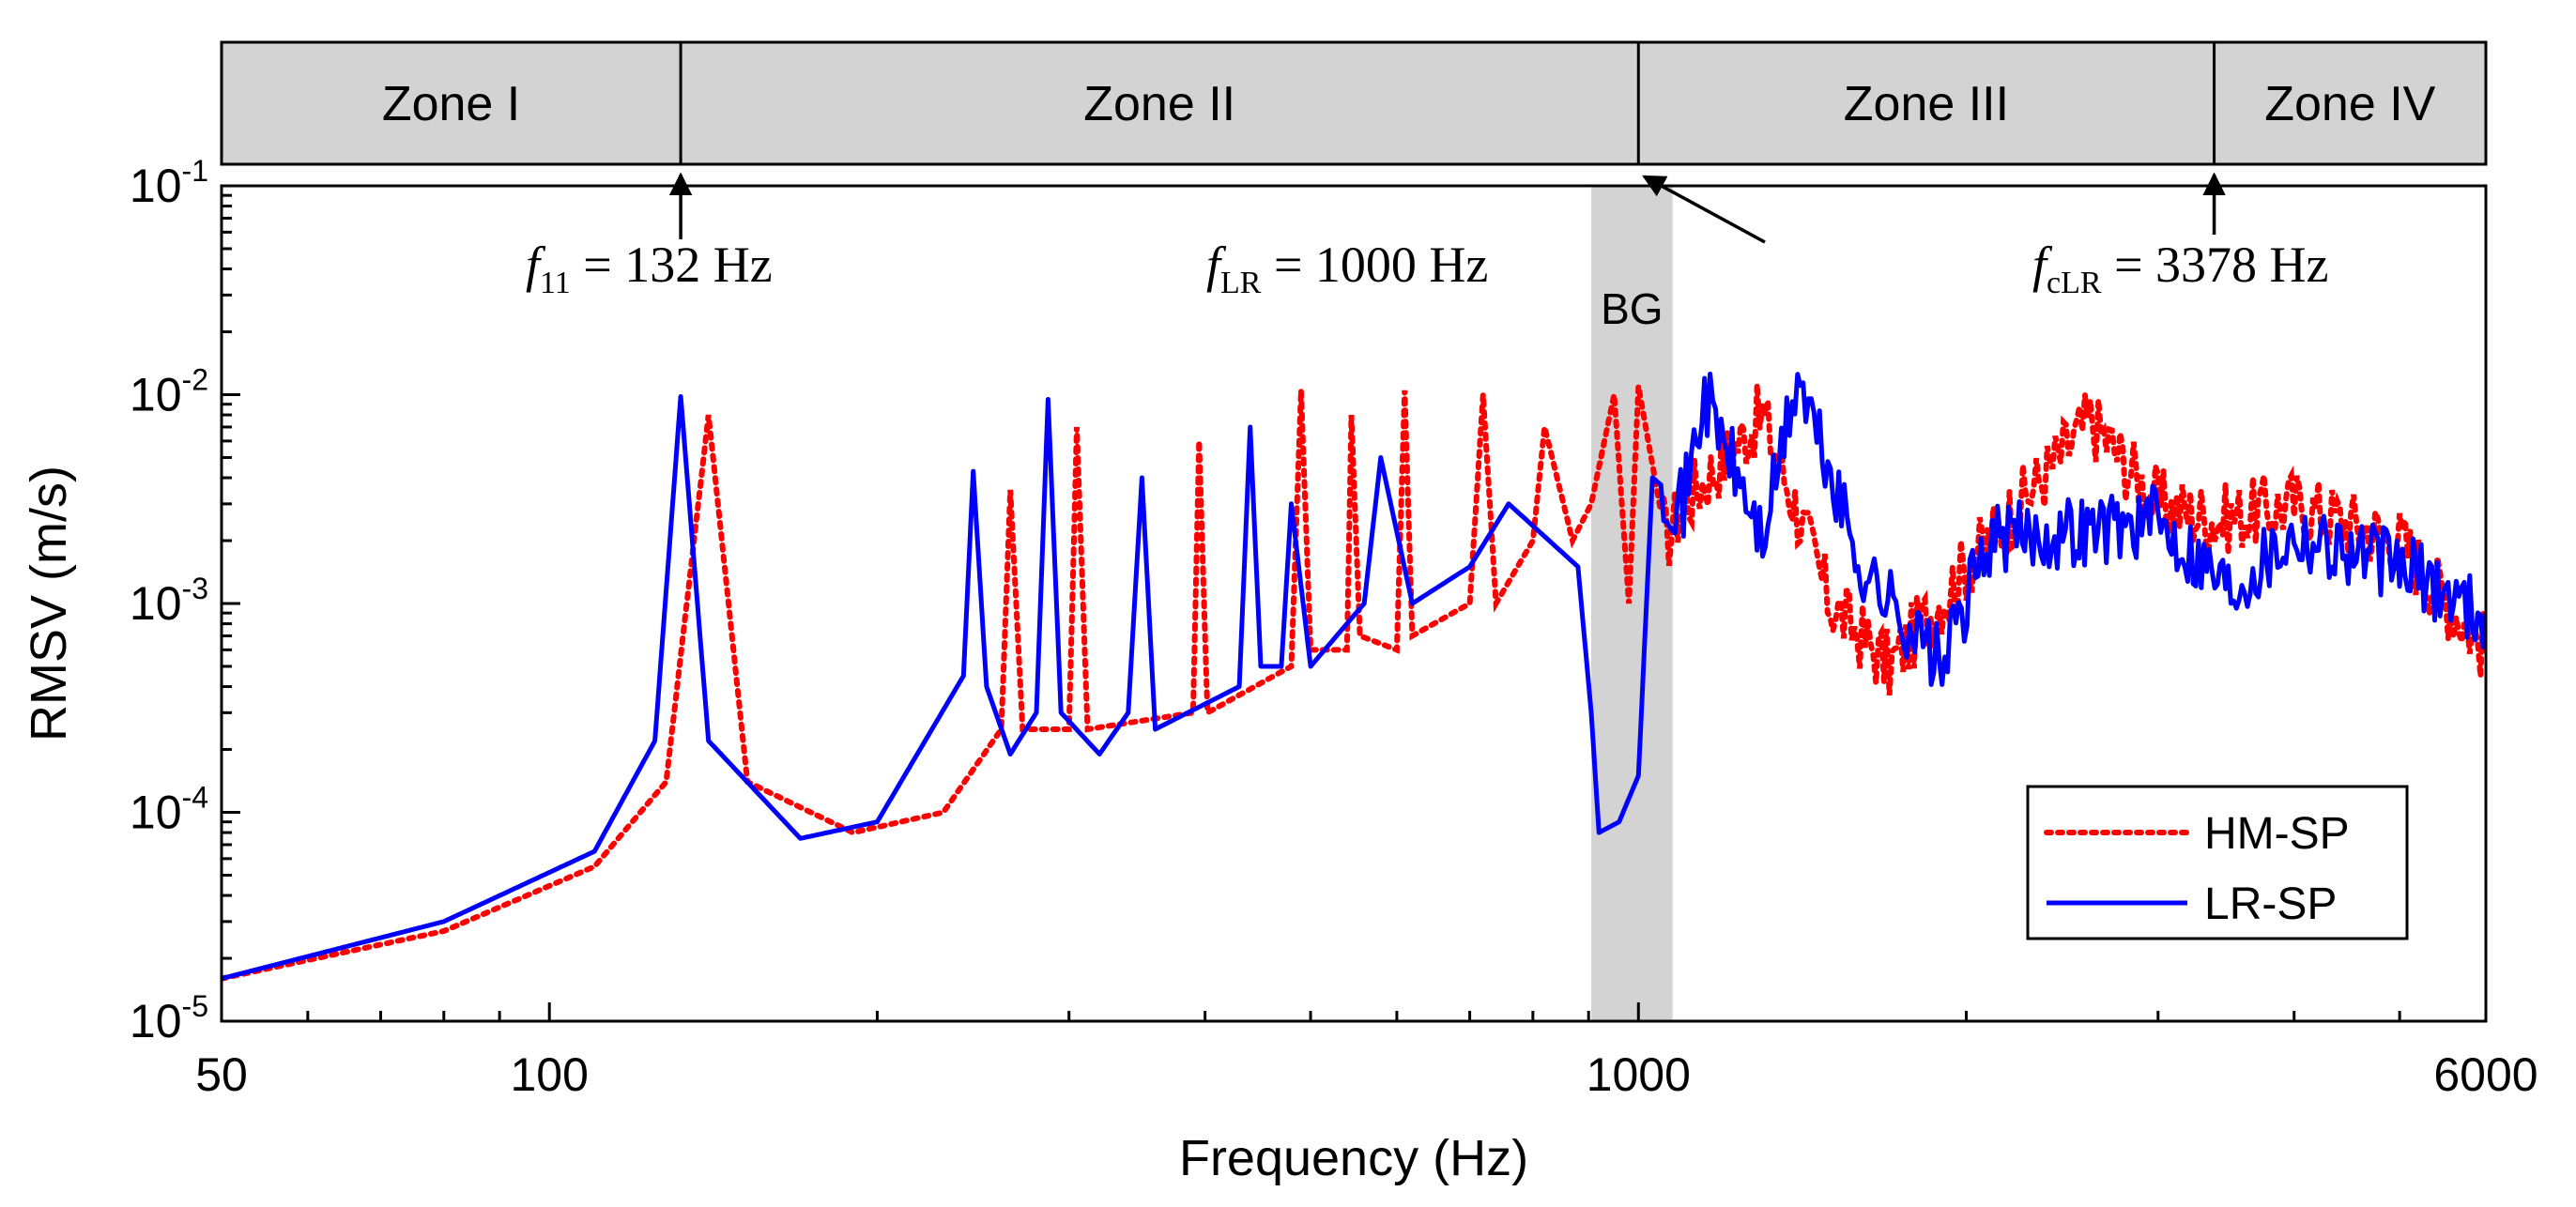 Image resolution: width=2576 pixels, height=1207 pixels. Describe the element at coordinates (169, 392) in the screenshot. I see `y-tick-label: 10⁻²` at that location.